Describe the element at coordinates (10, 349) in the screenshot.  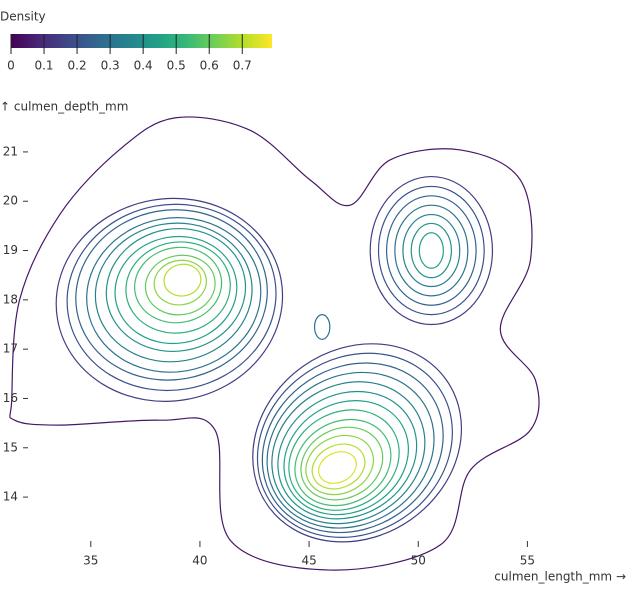
I see `y-tick-label: 17` at that location.